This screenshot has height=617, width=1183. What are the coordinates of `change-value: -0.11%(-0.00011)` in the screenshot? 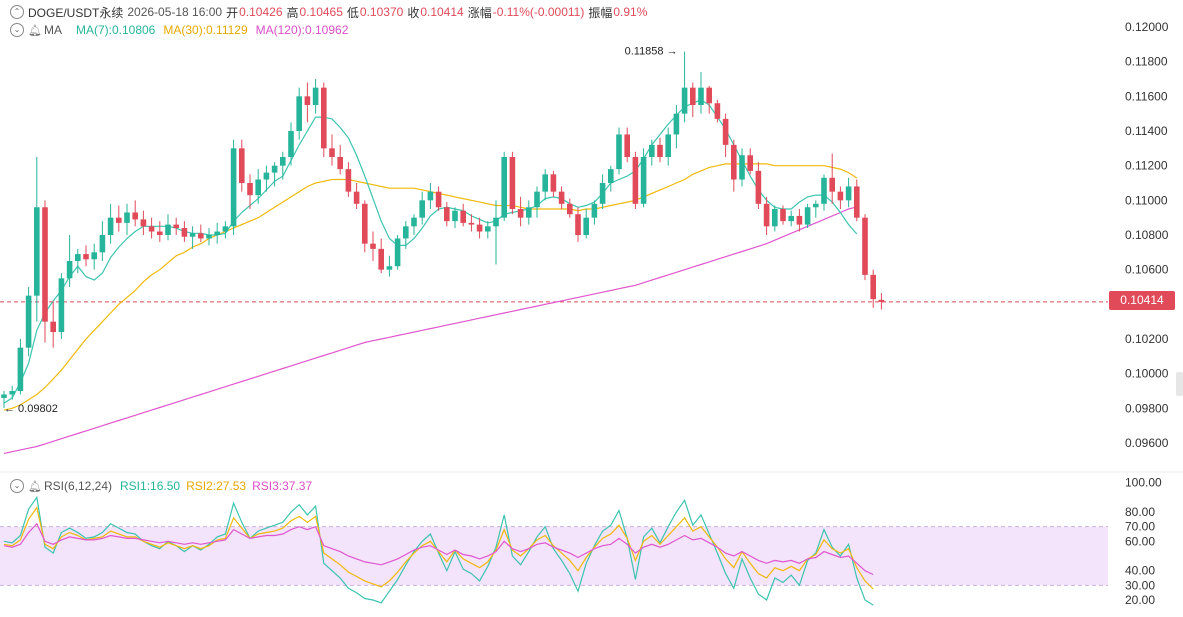 It's located at (538, 12).